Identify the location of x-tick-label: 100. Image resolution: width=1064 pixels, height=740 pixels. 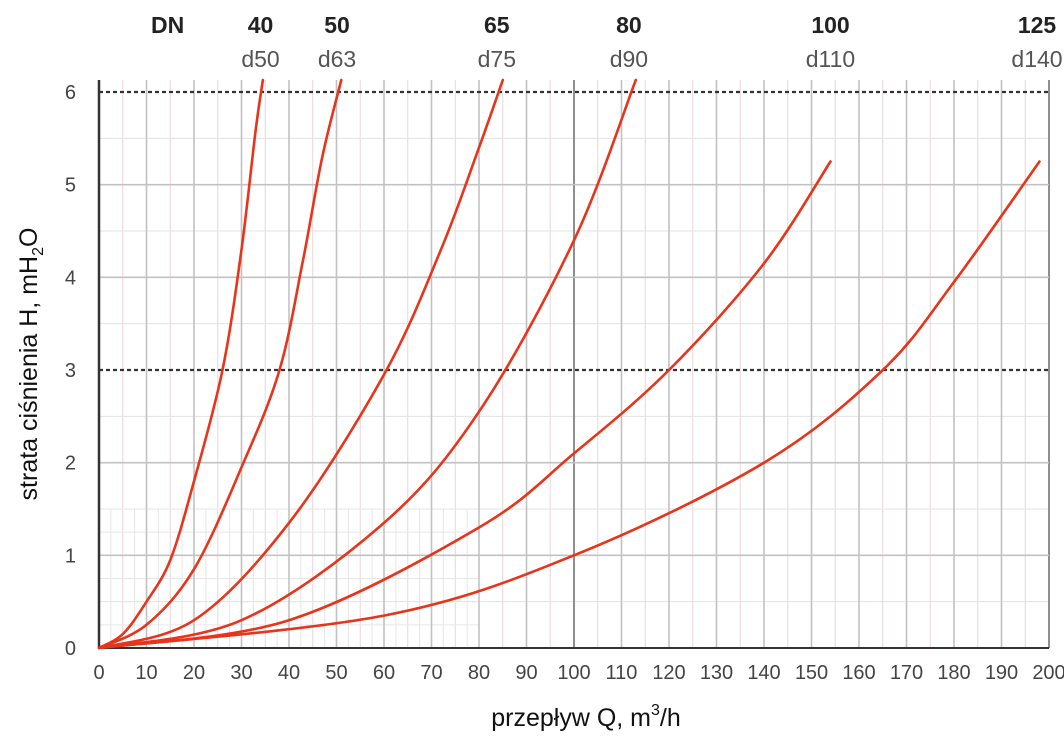
(573, 673).